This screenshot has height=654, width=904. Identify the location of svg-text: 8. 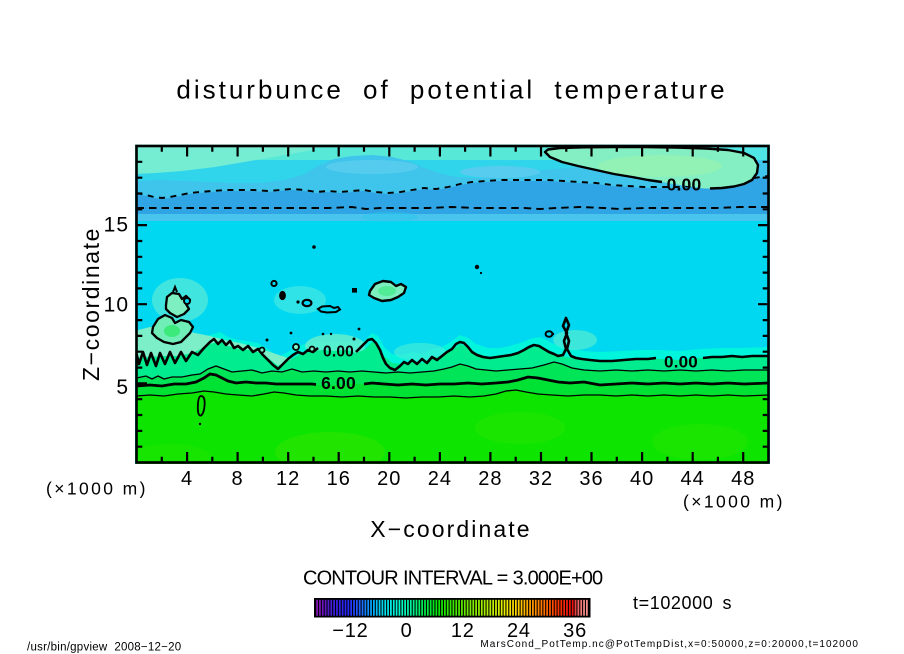
(238, 479).